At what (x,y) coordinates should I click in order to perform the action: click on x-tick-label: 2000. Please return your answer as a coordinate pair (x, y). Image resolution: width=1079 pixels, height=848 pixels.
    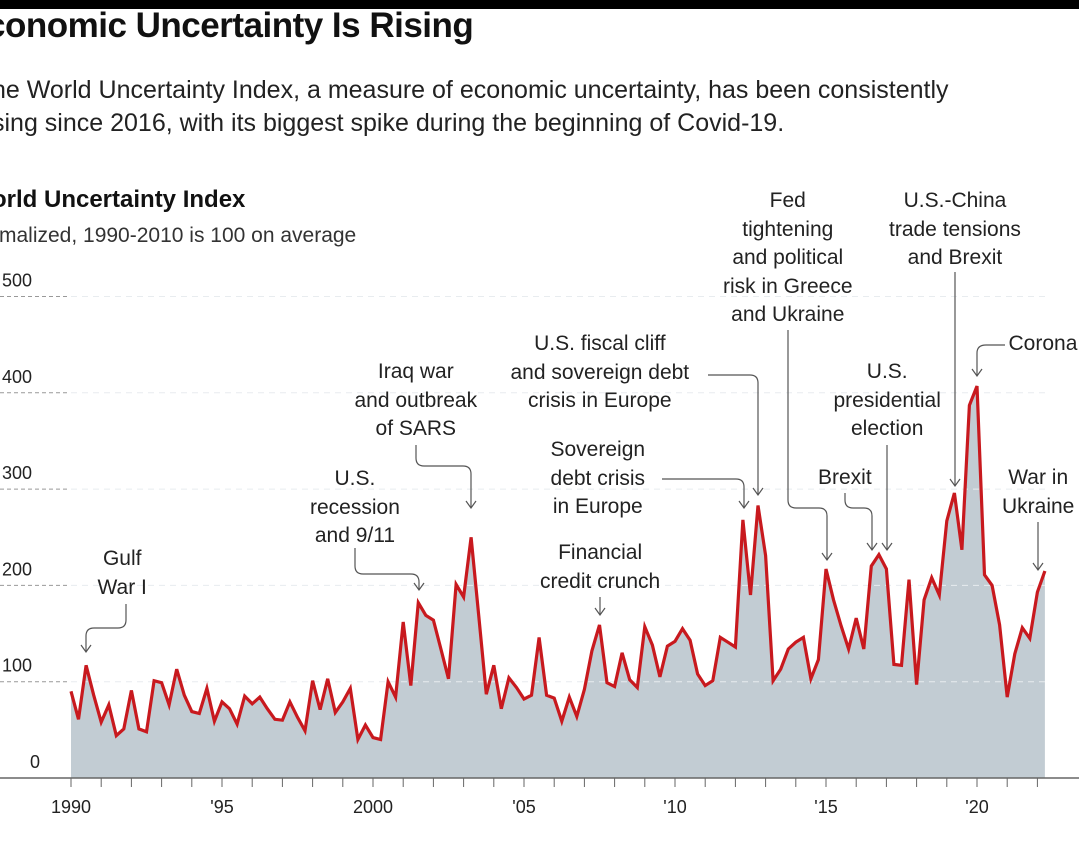
    Looking at the image, I should click on (373, 807).